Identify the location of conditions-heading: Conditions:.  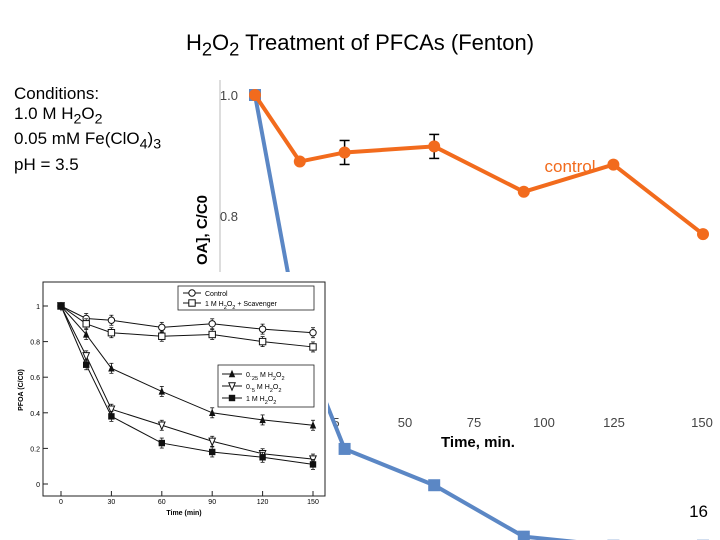
(57, 93).